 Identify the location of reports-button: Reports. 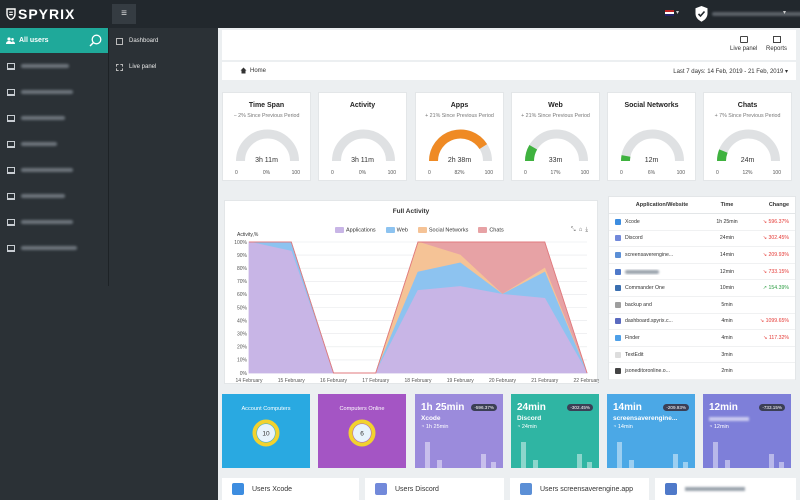
(776, 44).